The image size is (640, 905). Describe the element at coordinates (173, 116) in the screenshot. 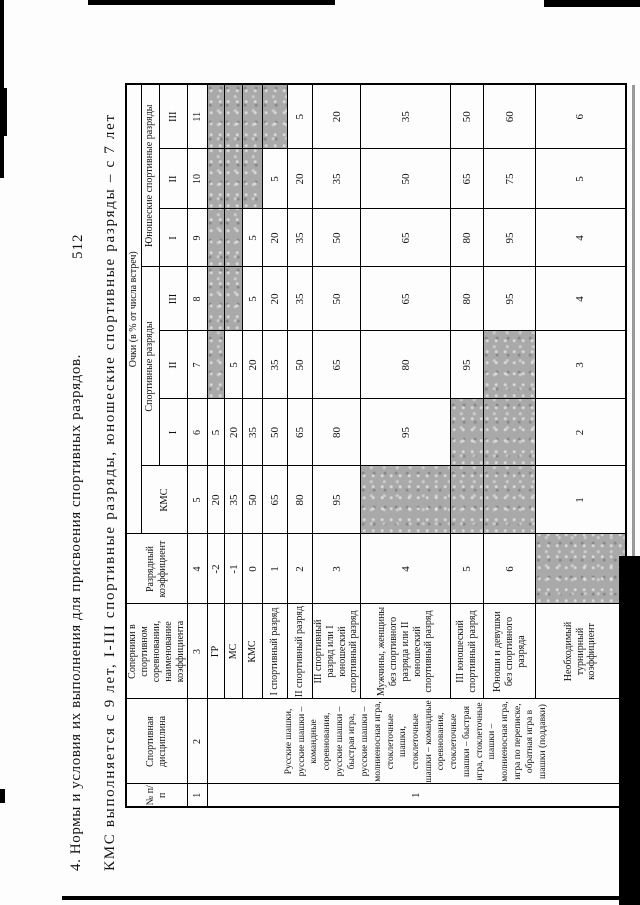

I see `header-sub-6: III` at that location.